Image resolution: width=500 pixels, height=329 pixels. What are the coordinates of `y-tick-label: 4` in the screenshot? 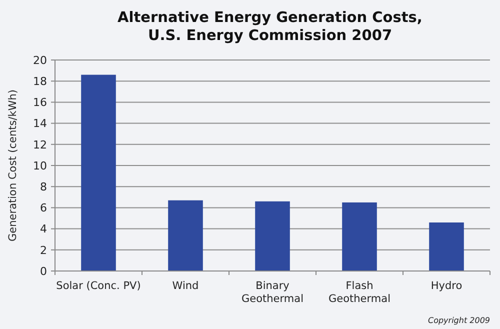 It's located at (43, 229).